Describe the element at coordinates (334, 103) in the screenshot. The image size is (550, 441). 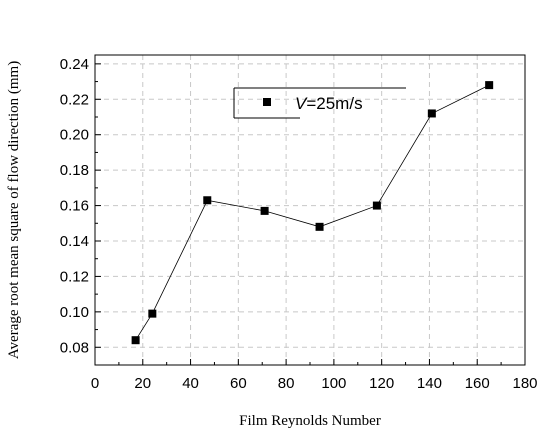
I see `legend-label-value: =25m/s` at that location.